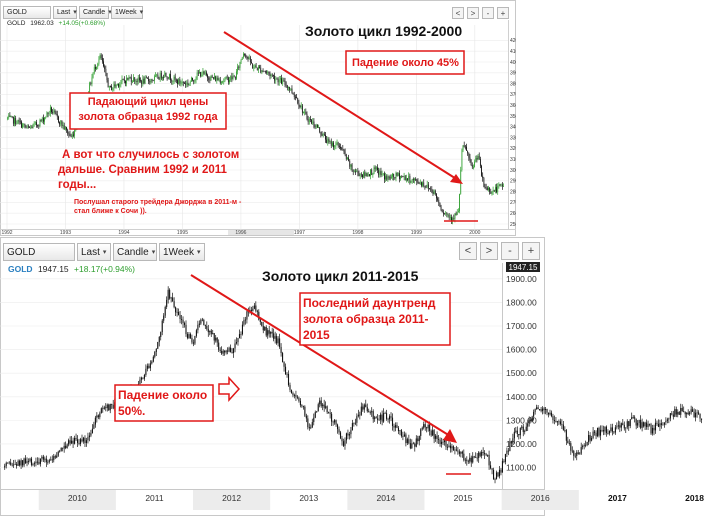 This screenshot has height=516, width=720. What do you see at coordinates (182, 252) in the screenshot?
I see `bottom-interval-select: 1Week ▾` at bounding box center [182, 252].